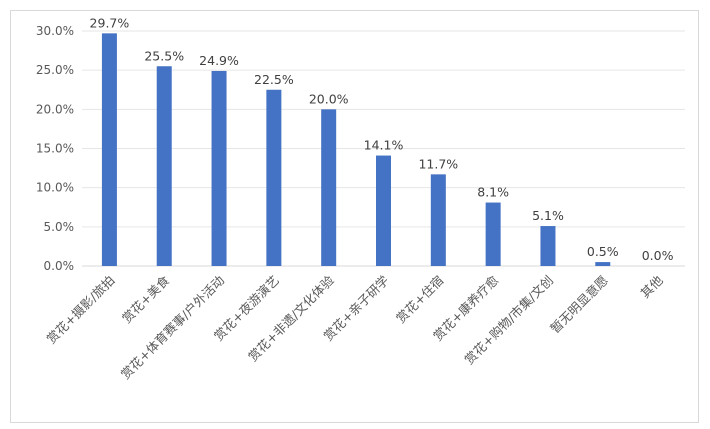  What do you see at coordinates (384, 145) in the screenshot?
I see `data-label: 14.1%` at bounding box center [384, 145].